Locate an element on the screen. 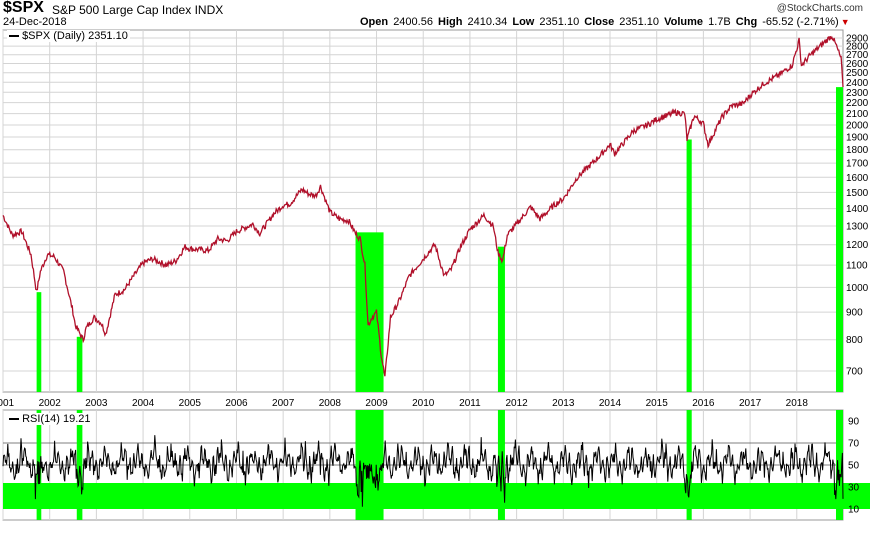  rsi-y-tick-label: 70 is located at coordinates (854, 444).